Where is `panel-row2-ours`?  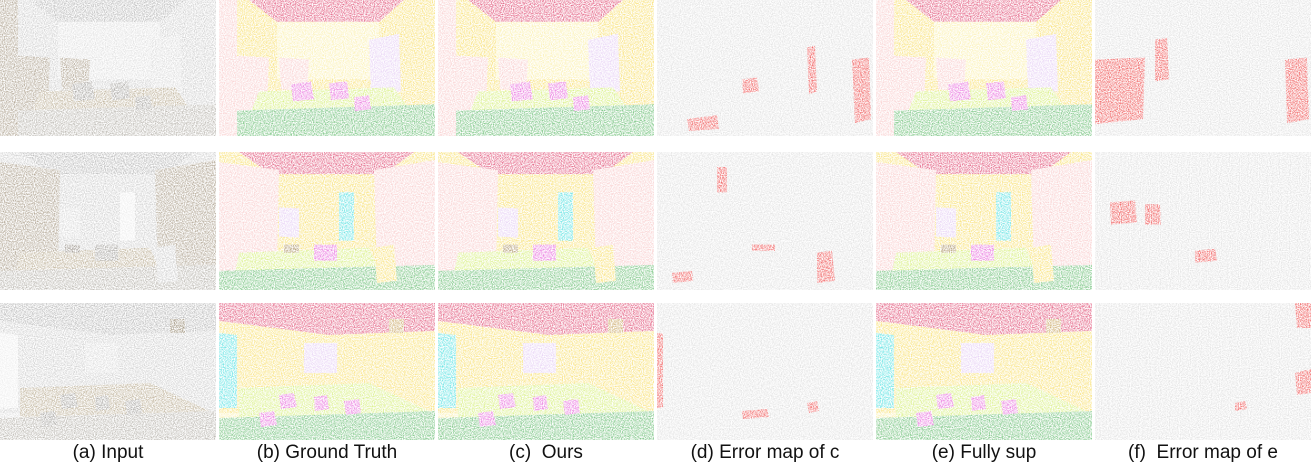
panel-row2-ours is located at coordinates (546, 221).